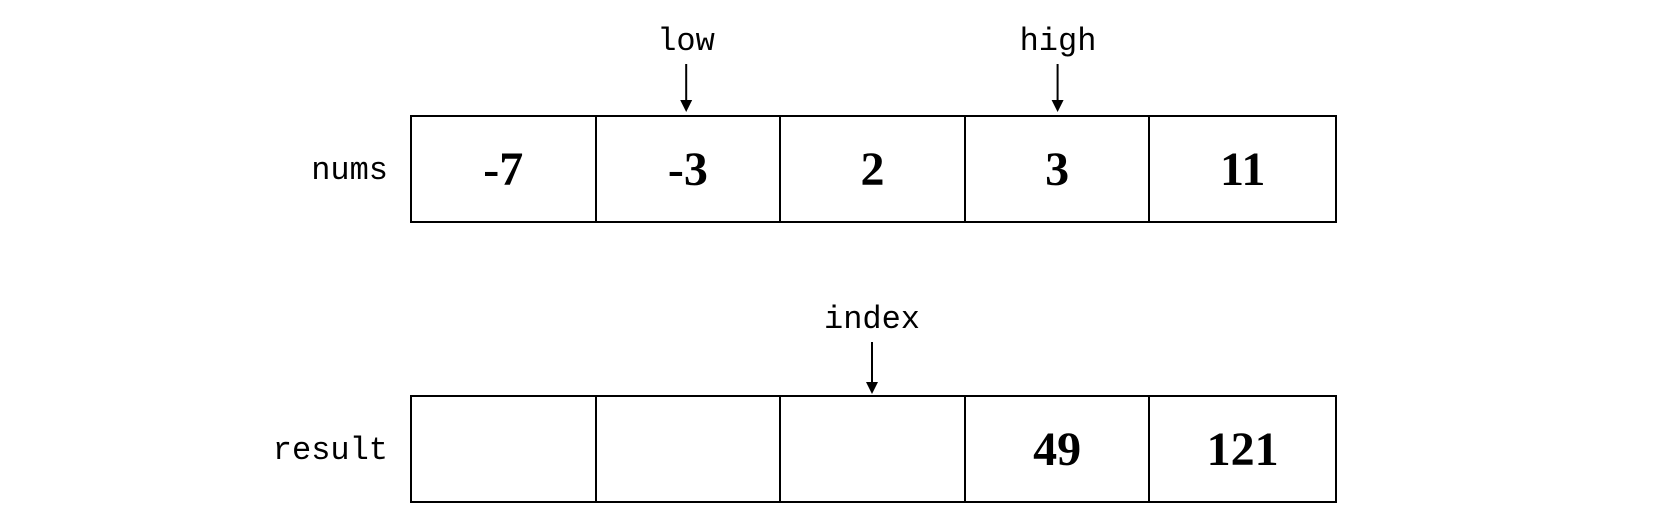  What do you see at coordinates (1058, 88) in the screenshot?
I see `high-arrow-icon` at bounding box center [1058, 88].